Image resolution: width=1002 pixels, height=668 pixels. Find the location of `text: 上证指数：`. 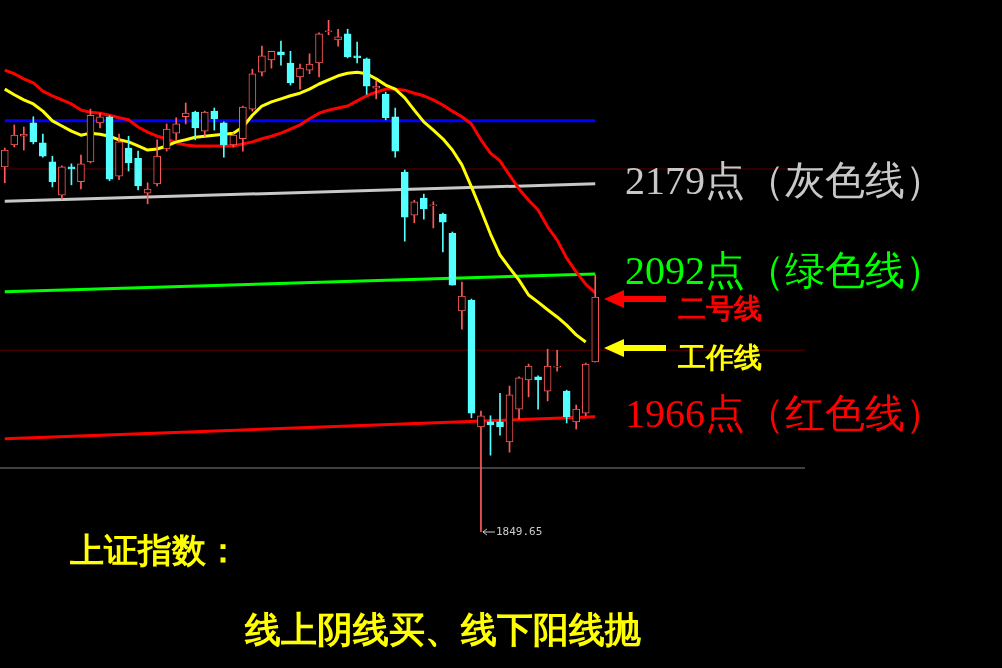

text: 上证指数： is located at coordinates (155, 551).